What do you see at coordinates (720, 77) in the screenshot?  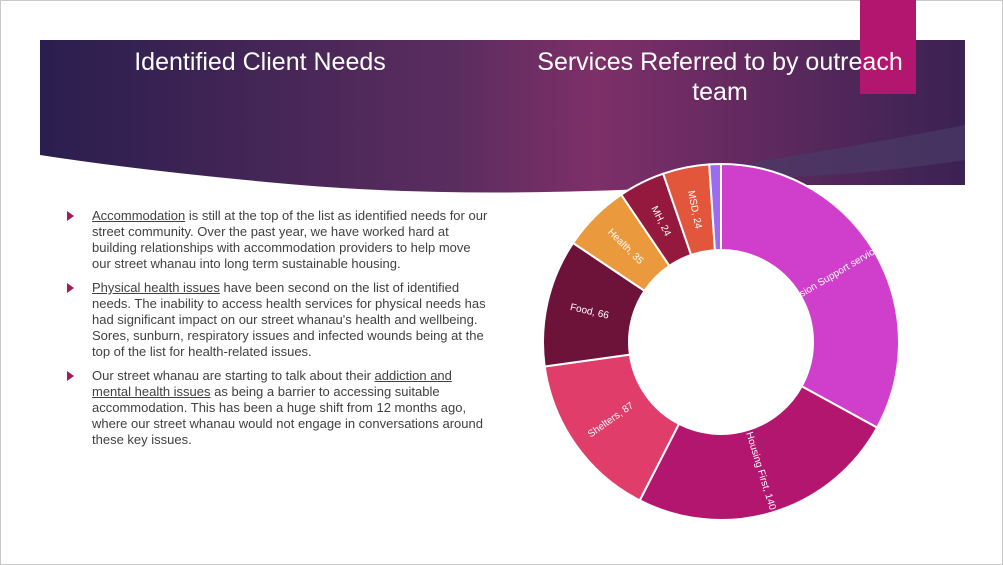 I see `chart-title: Services Referred to by outreach team` at bounding box center [720, 77].